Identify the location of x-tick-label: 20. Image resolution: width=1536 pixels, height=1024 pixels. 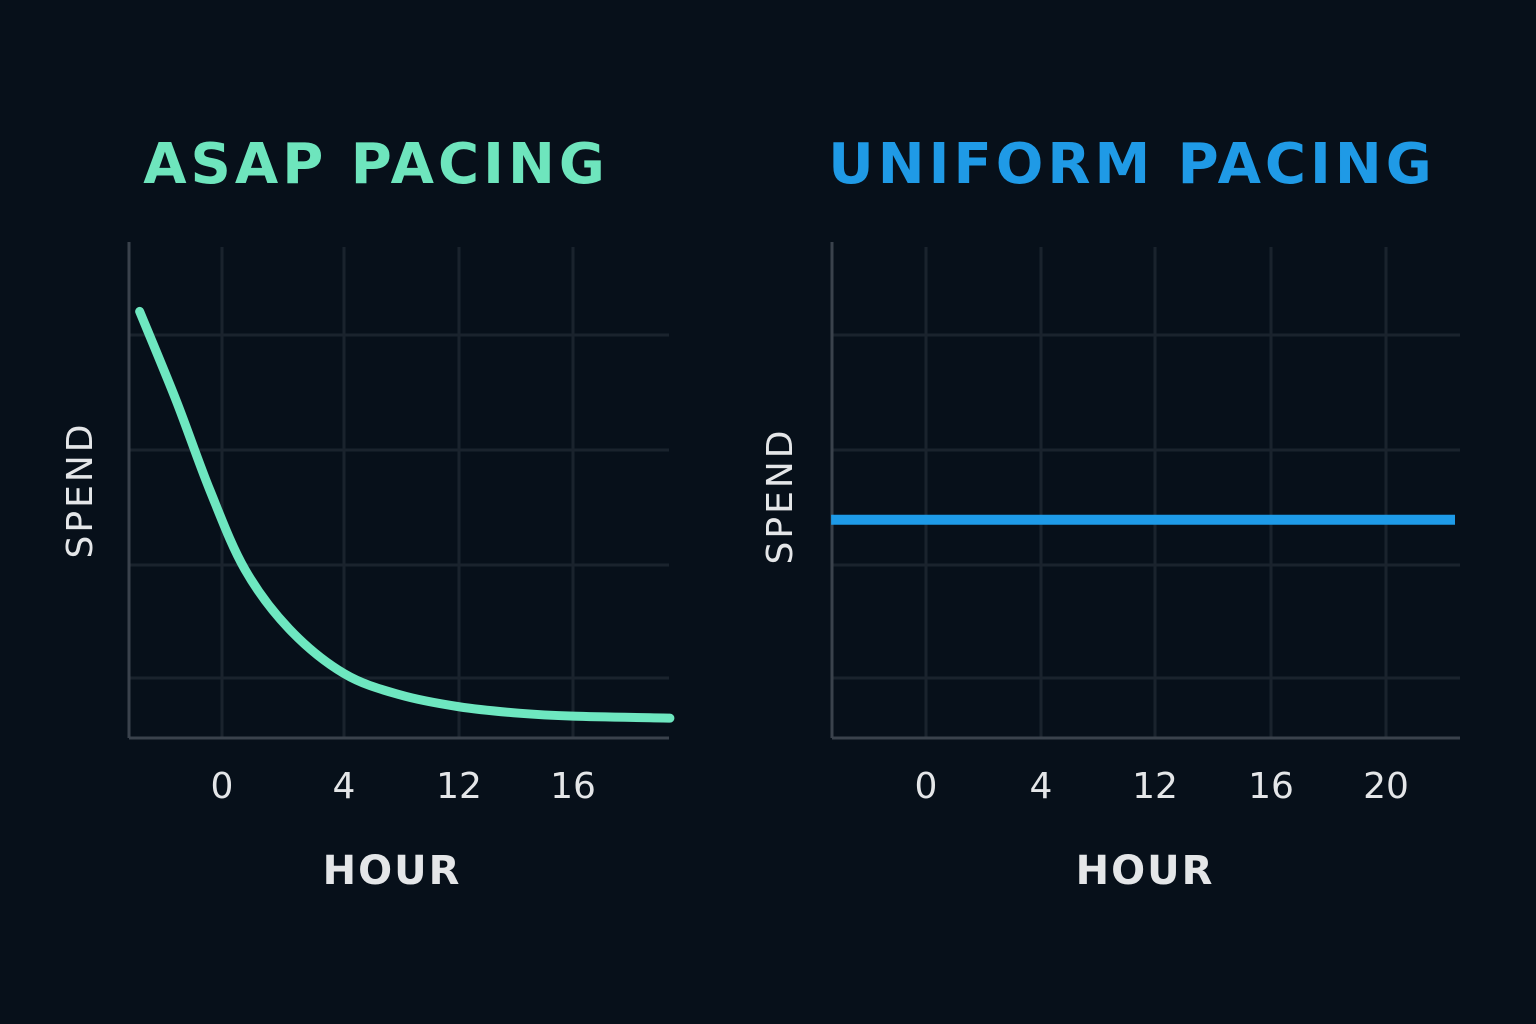
(1386, 786).